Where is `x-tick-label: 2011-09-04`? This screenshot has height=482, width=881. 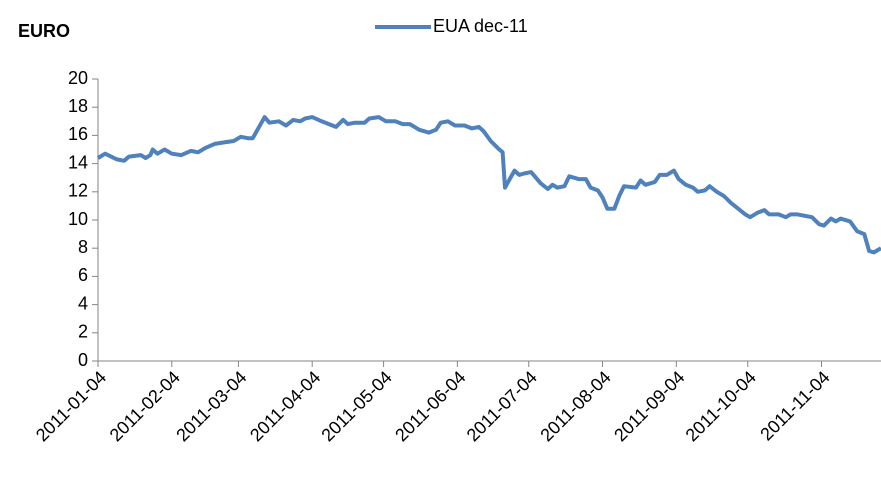
x-tick-label: 2011-09-04 is located at coordinates (649, 406).